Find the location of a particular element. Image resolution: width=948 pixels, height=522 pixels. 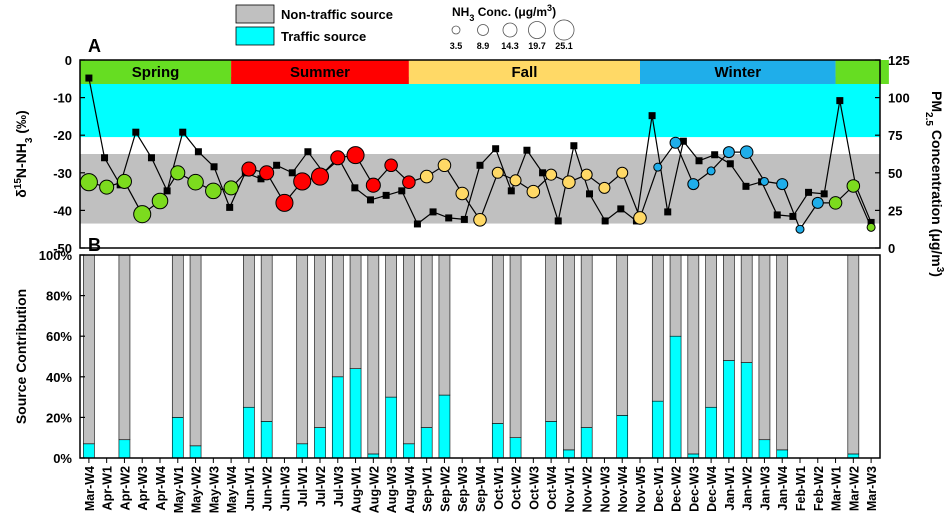

x-tick-label: May-W4 is located at coordinates (232, 489).